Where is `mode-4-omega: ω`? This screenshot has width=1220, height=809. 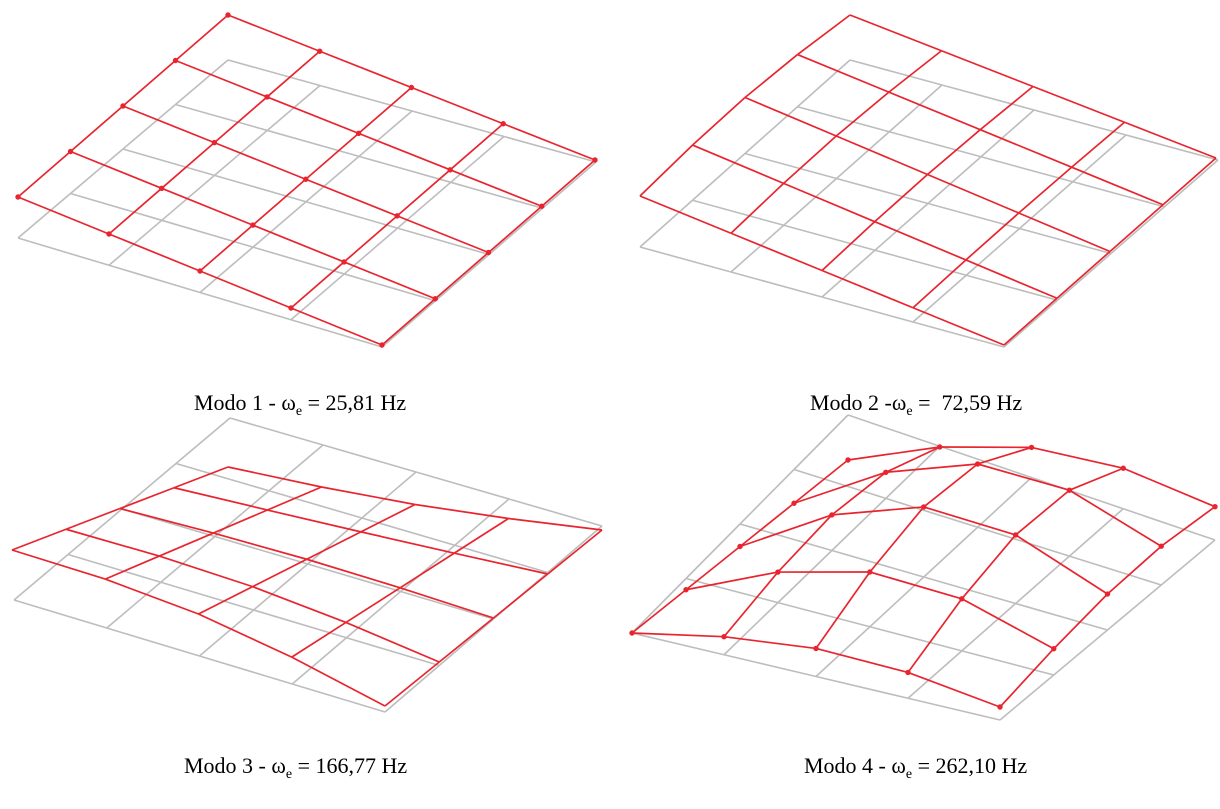
mode-4-omega: ω is located at coordinates (898, 765).